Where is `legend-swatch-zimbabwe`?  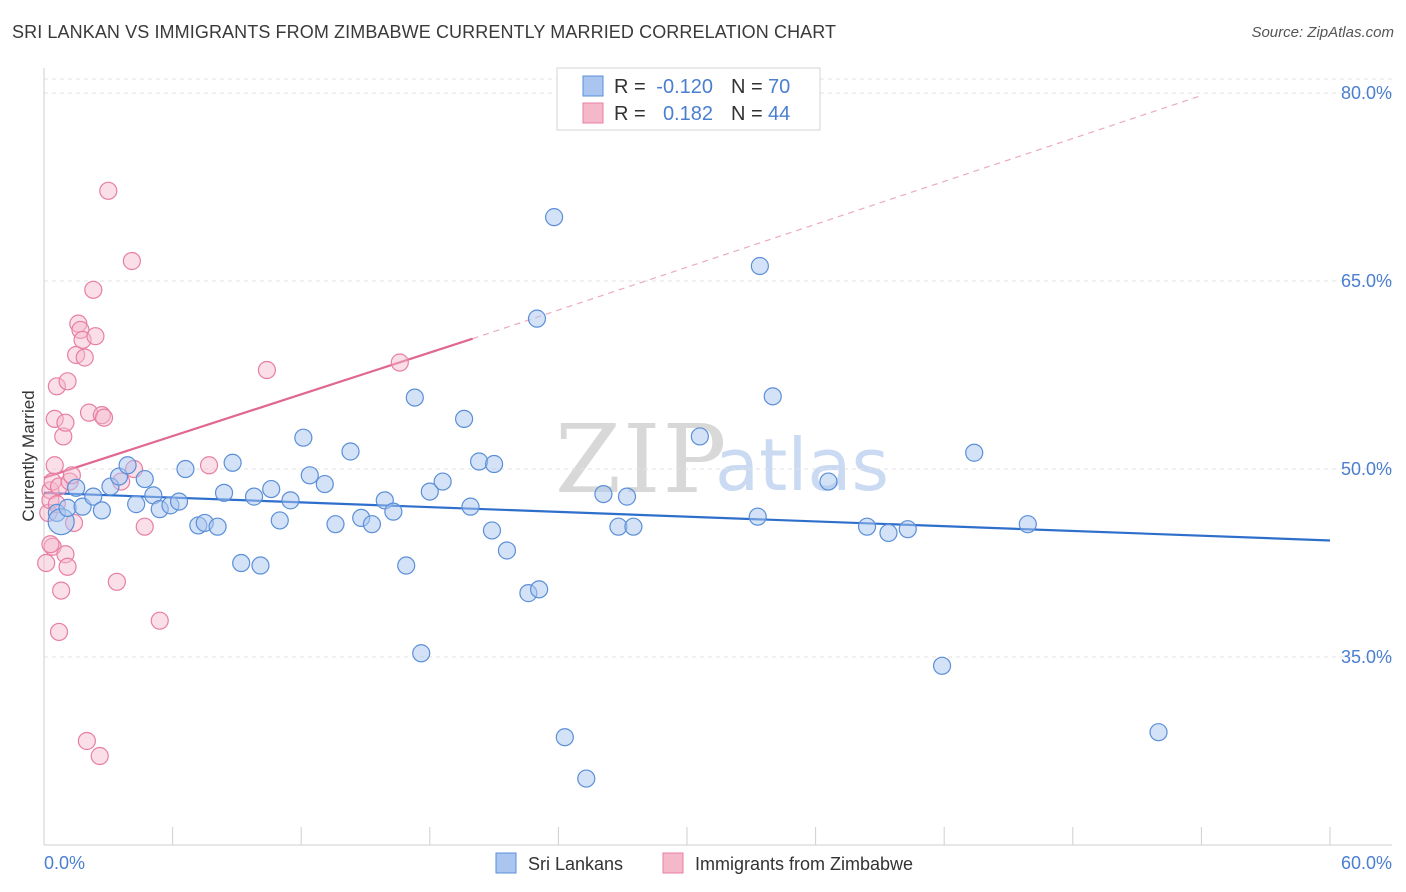 legend-swatch-zimbabwe is located at coordinates (673, 863).